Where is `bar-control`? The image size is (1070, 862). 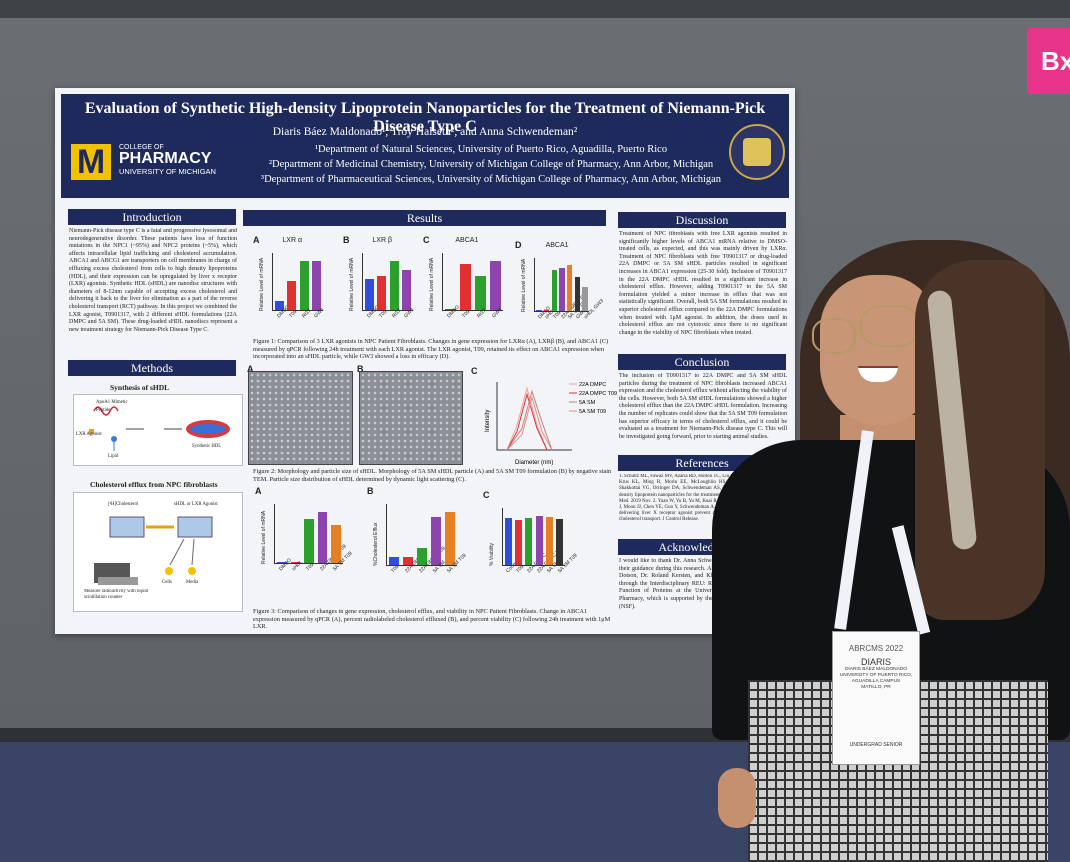
bar-control is located at coordinates (508, 541).